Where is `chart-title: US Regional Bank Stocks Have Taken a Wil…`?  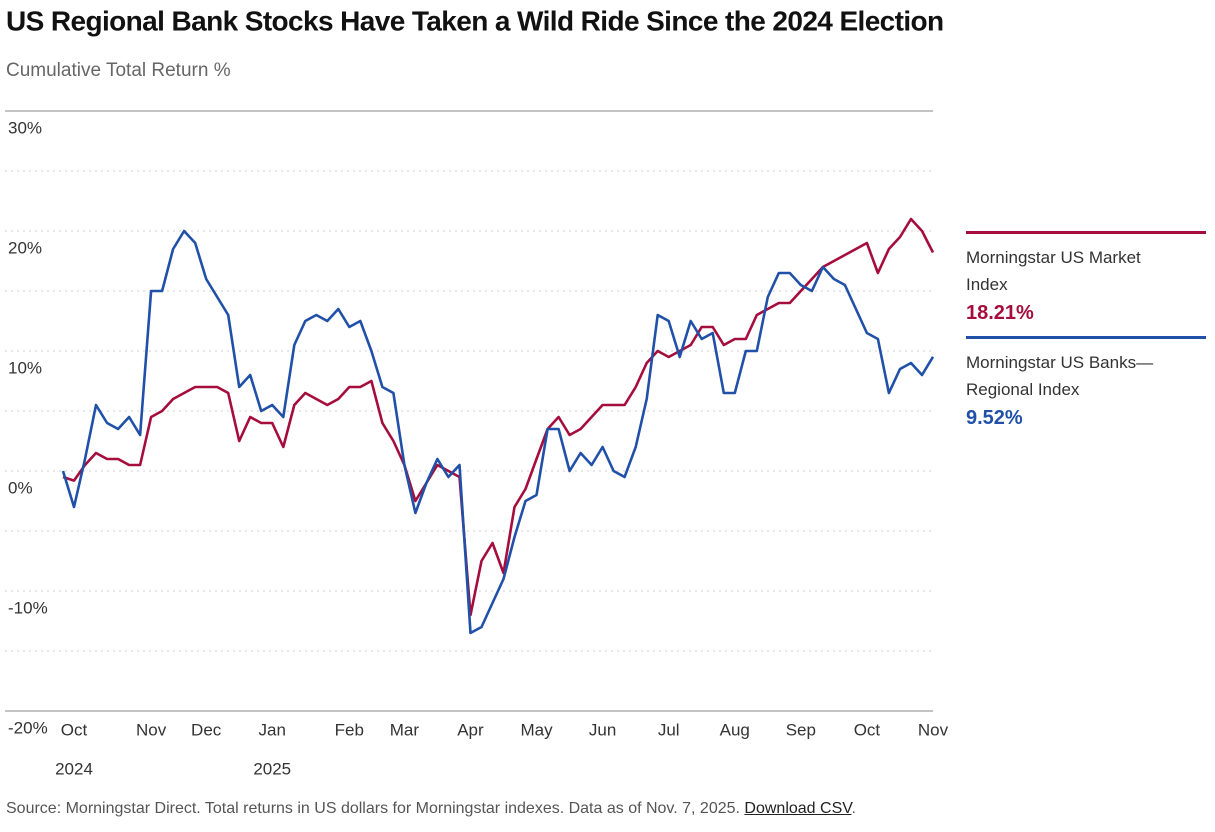 chart-title: US Regional Bank Stocks Have Taken a Wil… is located at coordinates (475, 20).